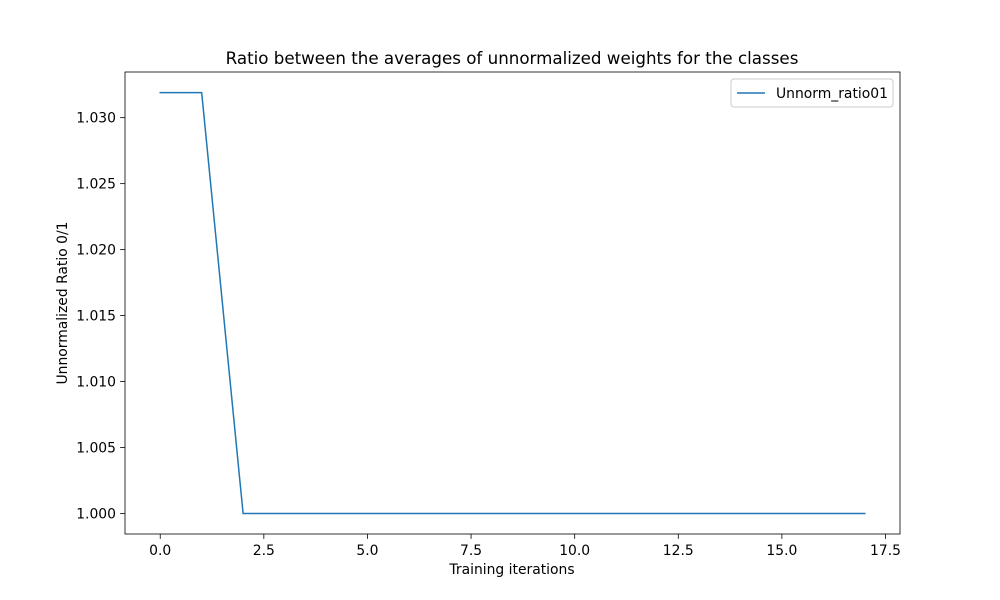 This screenshot has height=600, width=1000. What do you see at coordinates (96, 515) in the screenshot?
I see `y-tick-label: 1.000` at bounding box center [96, 515].